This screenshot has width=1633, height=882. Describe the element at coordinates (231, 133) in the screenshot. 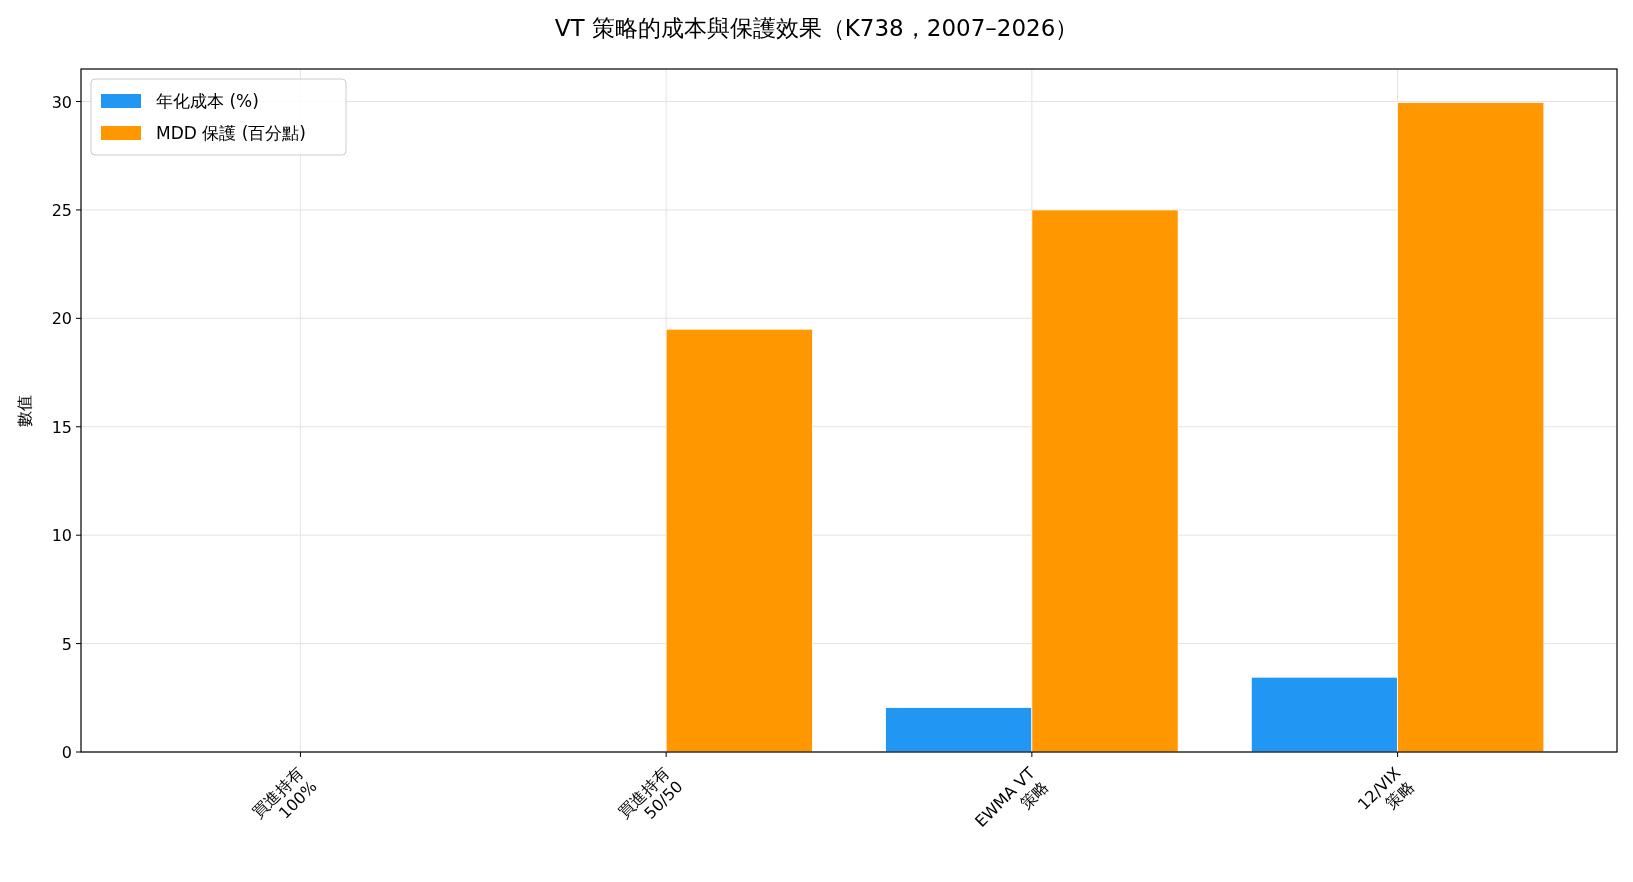

I see `legend-label: MDD 保護 (百分點)` at that location.